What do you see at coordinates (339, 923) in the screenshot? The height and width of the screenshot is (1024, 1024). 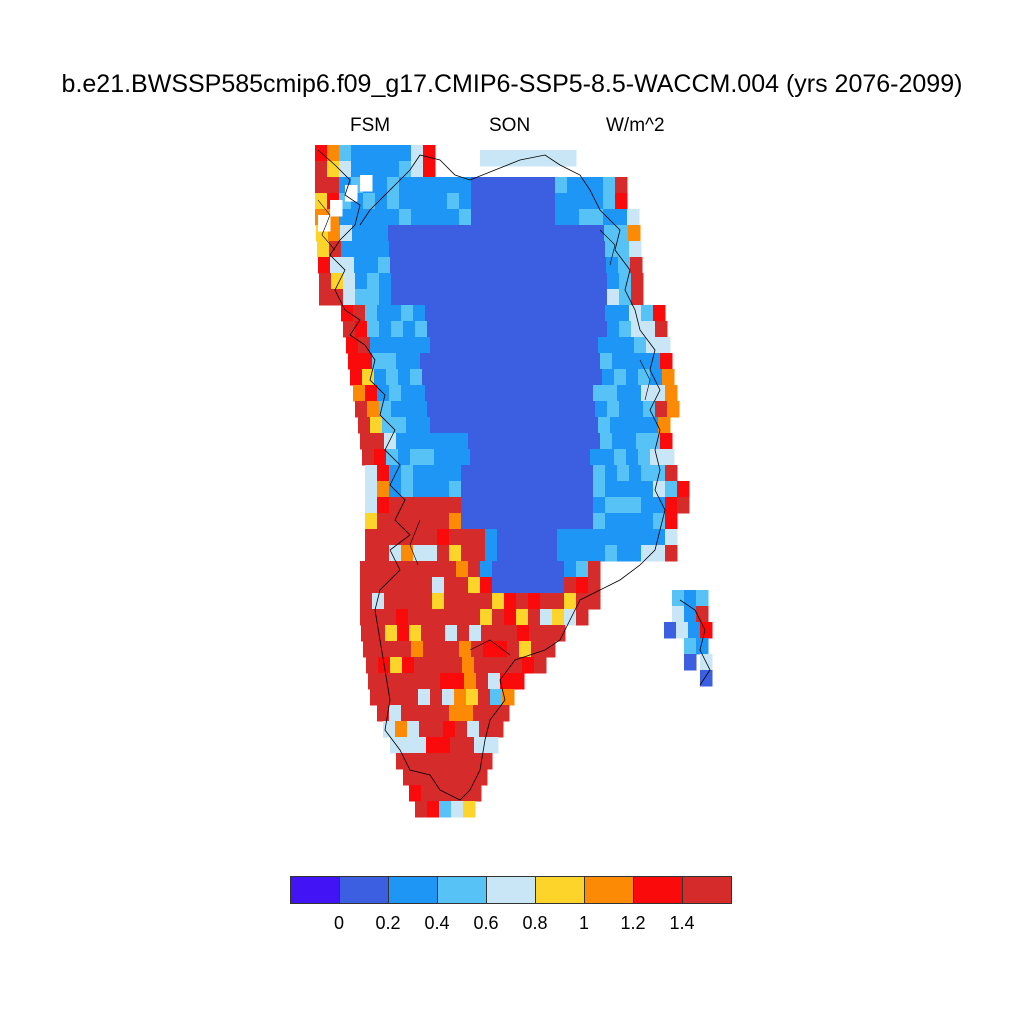 I see `colorbar-tick-label: 0` at bounding box center [339, 923].